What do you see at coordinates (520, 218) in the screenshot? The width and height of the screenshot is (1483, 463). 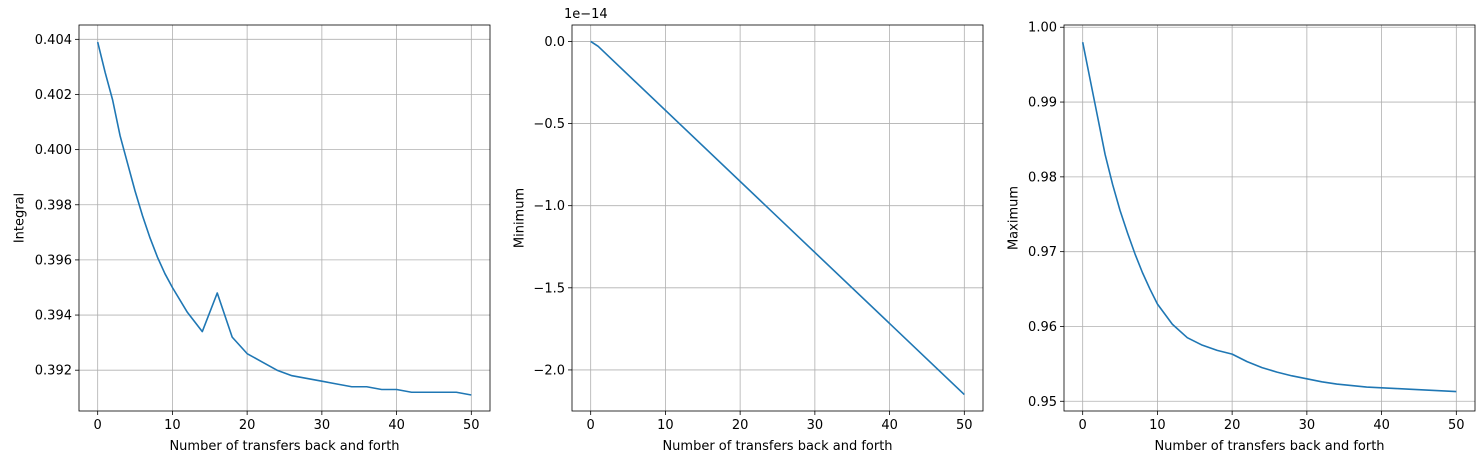 I see `y-axis-label: Minimum` at bounding box center [520, 218].